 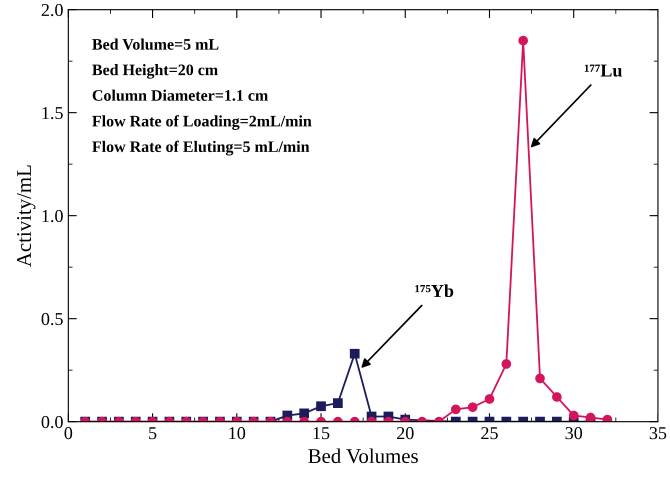 I want to click on annotation: Flow Rate of Eluting=5 mL/min, so click(x=201, y=148).